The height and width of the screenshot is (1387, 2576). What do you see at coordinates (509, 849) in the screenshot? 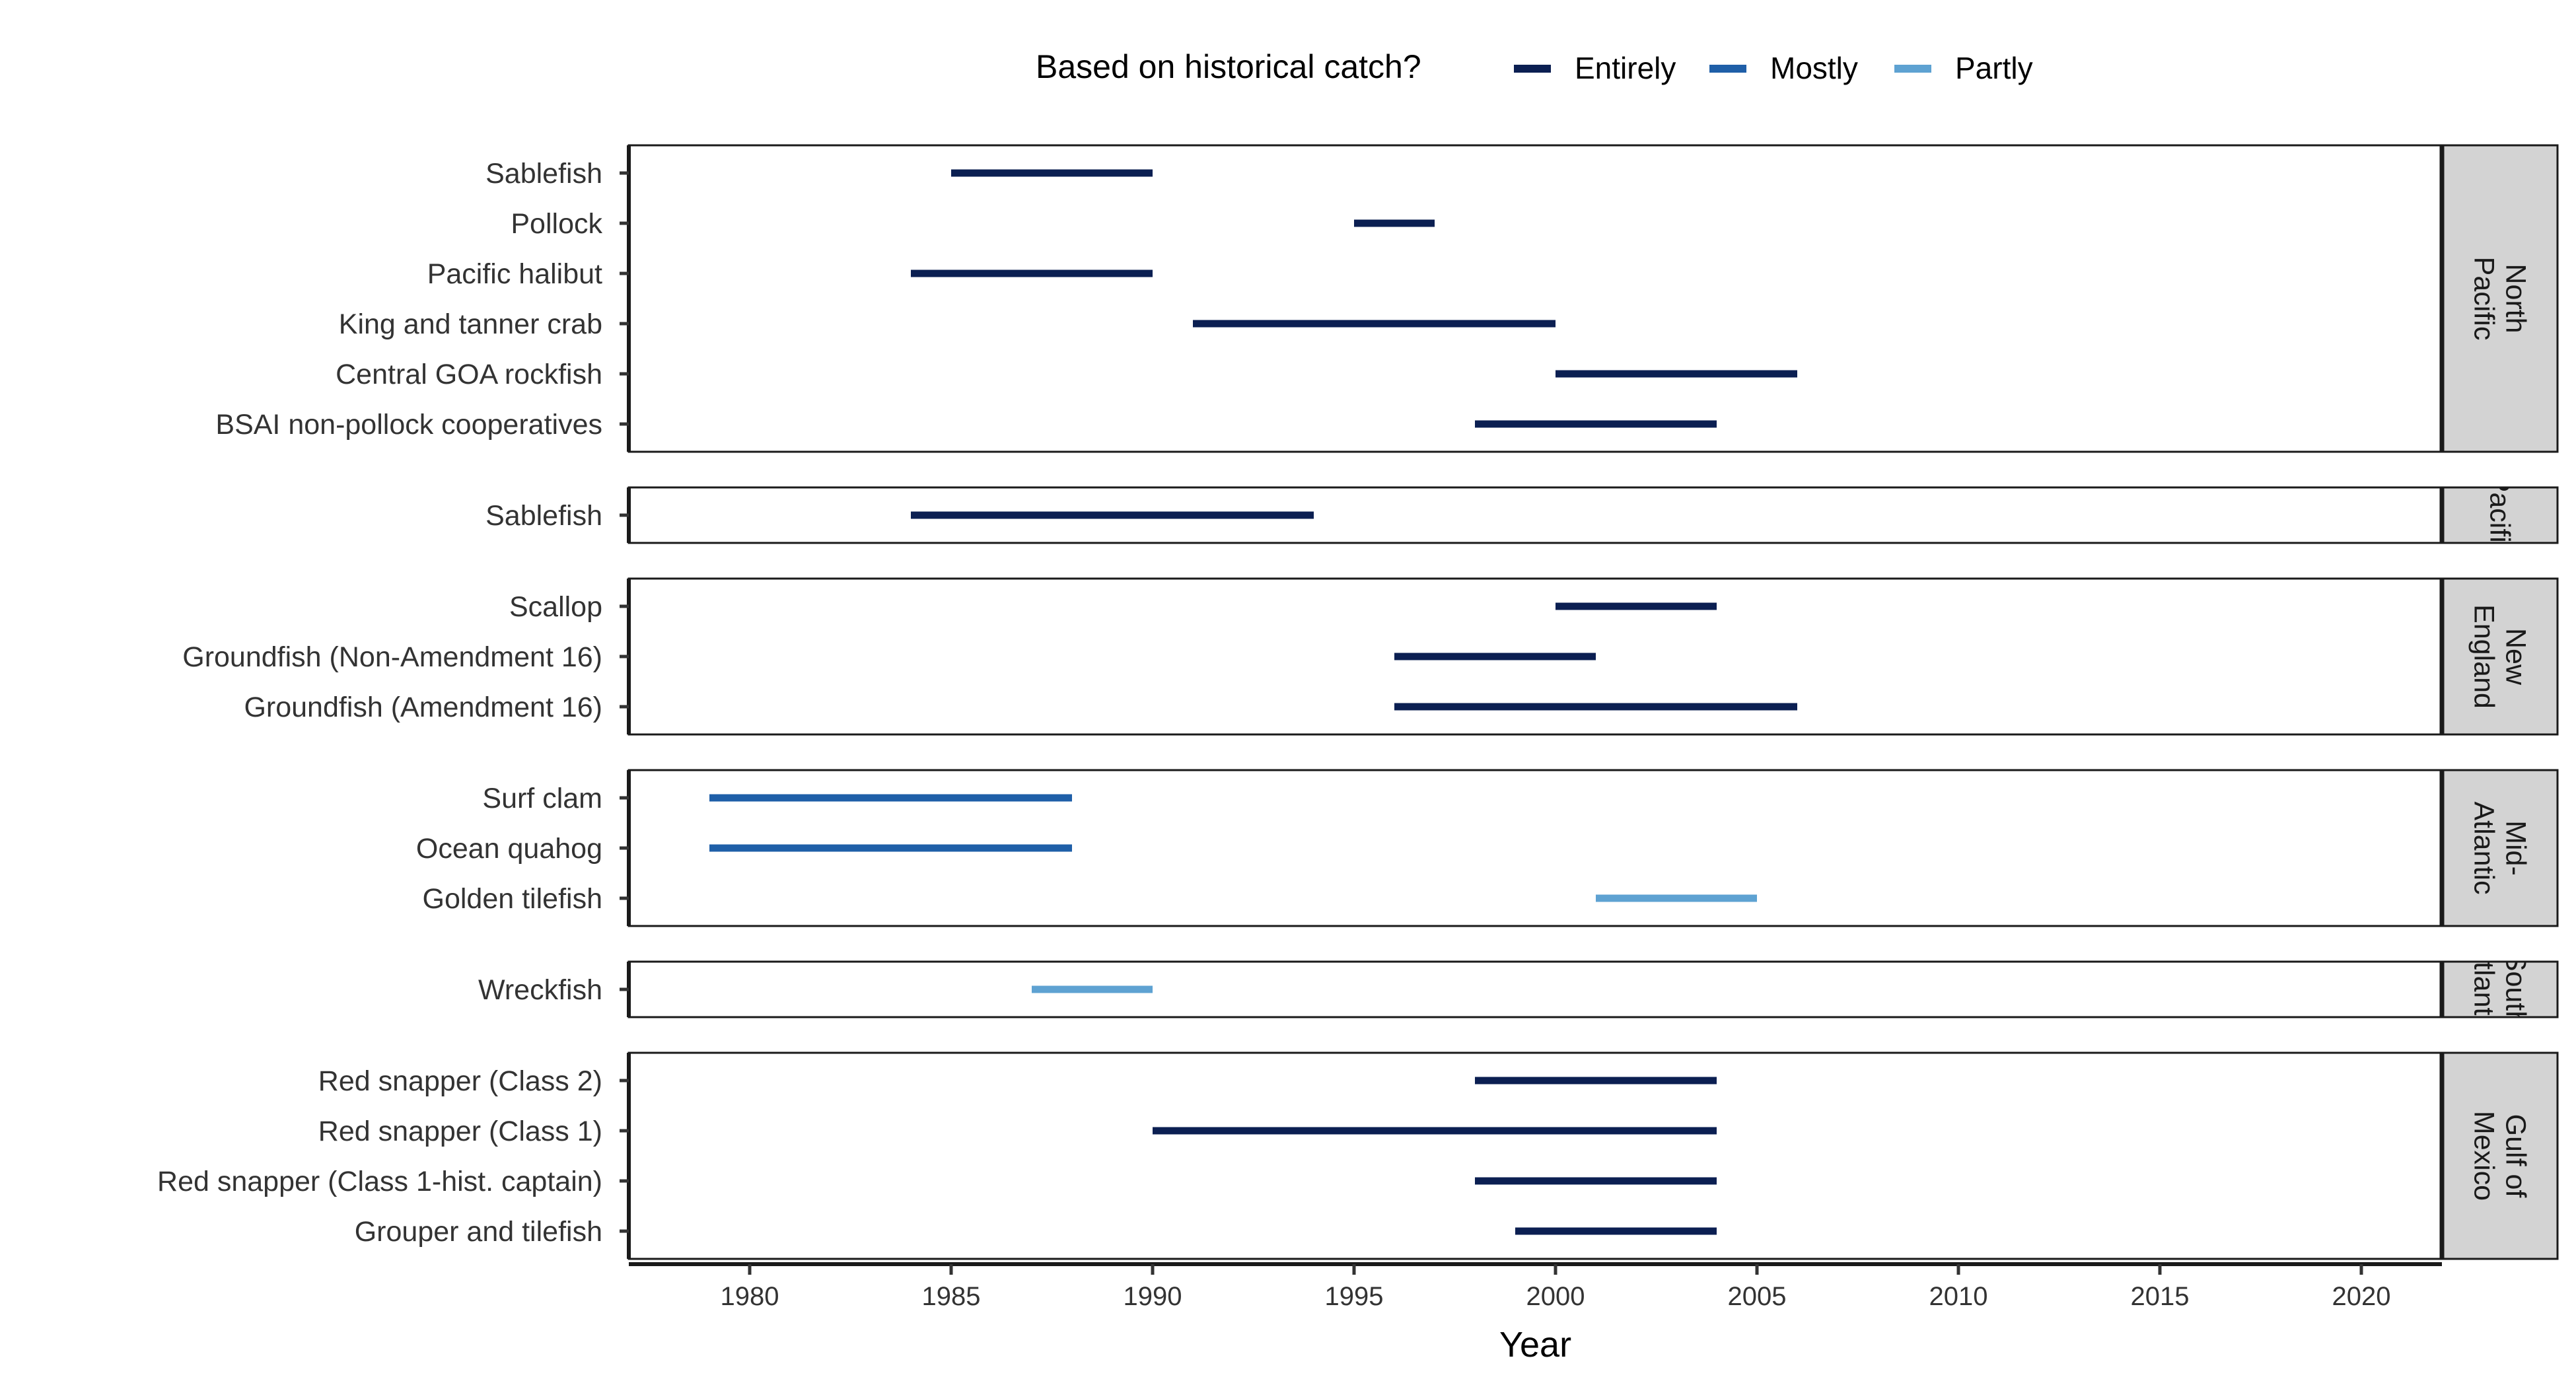
I see `row-label: Ocean quahog` at bounding box center [509, 849].